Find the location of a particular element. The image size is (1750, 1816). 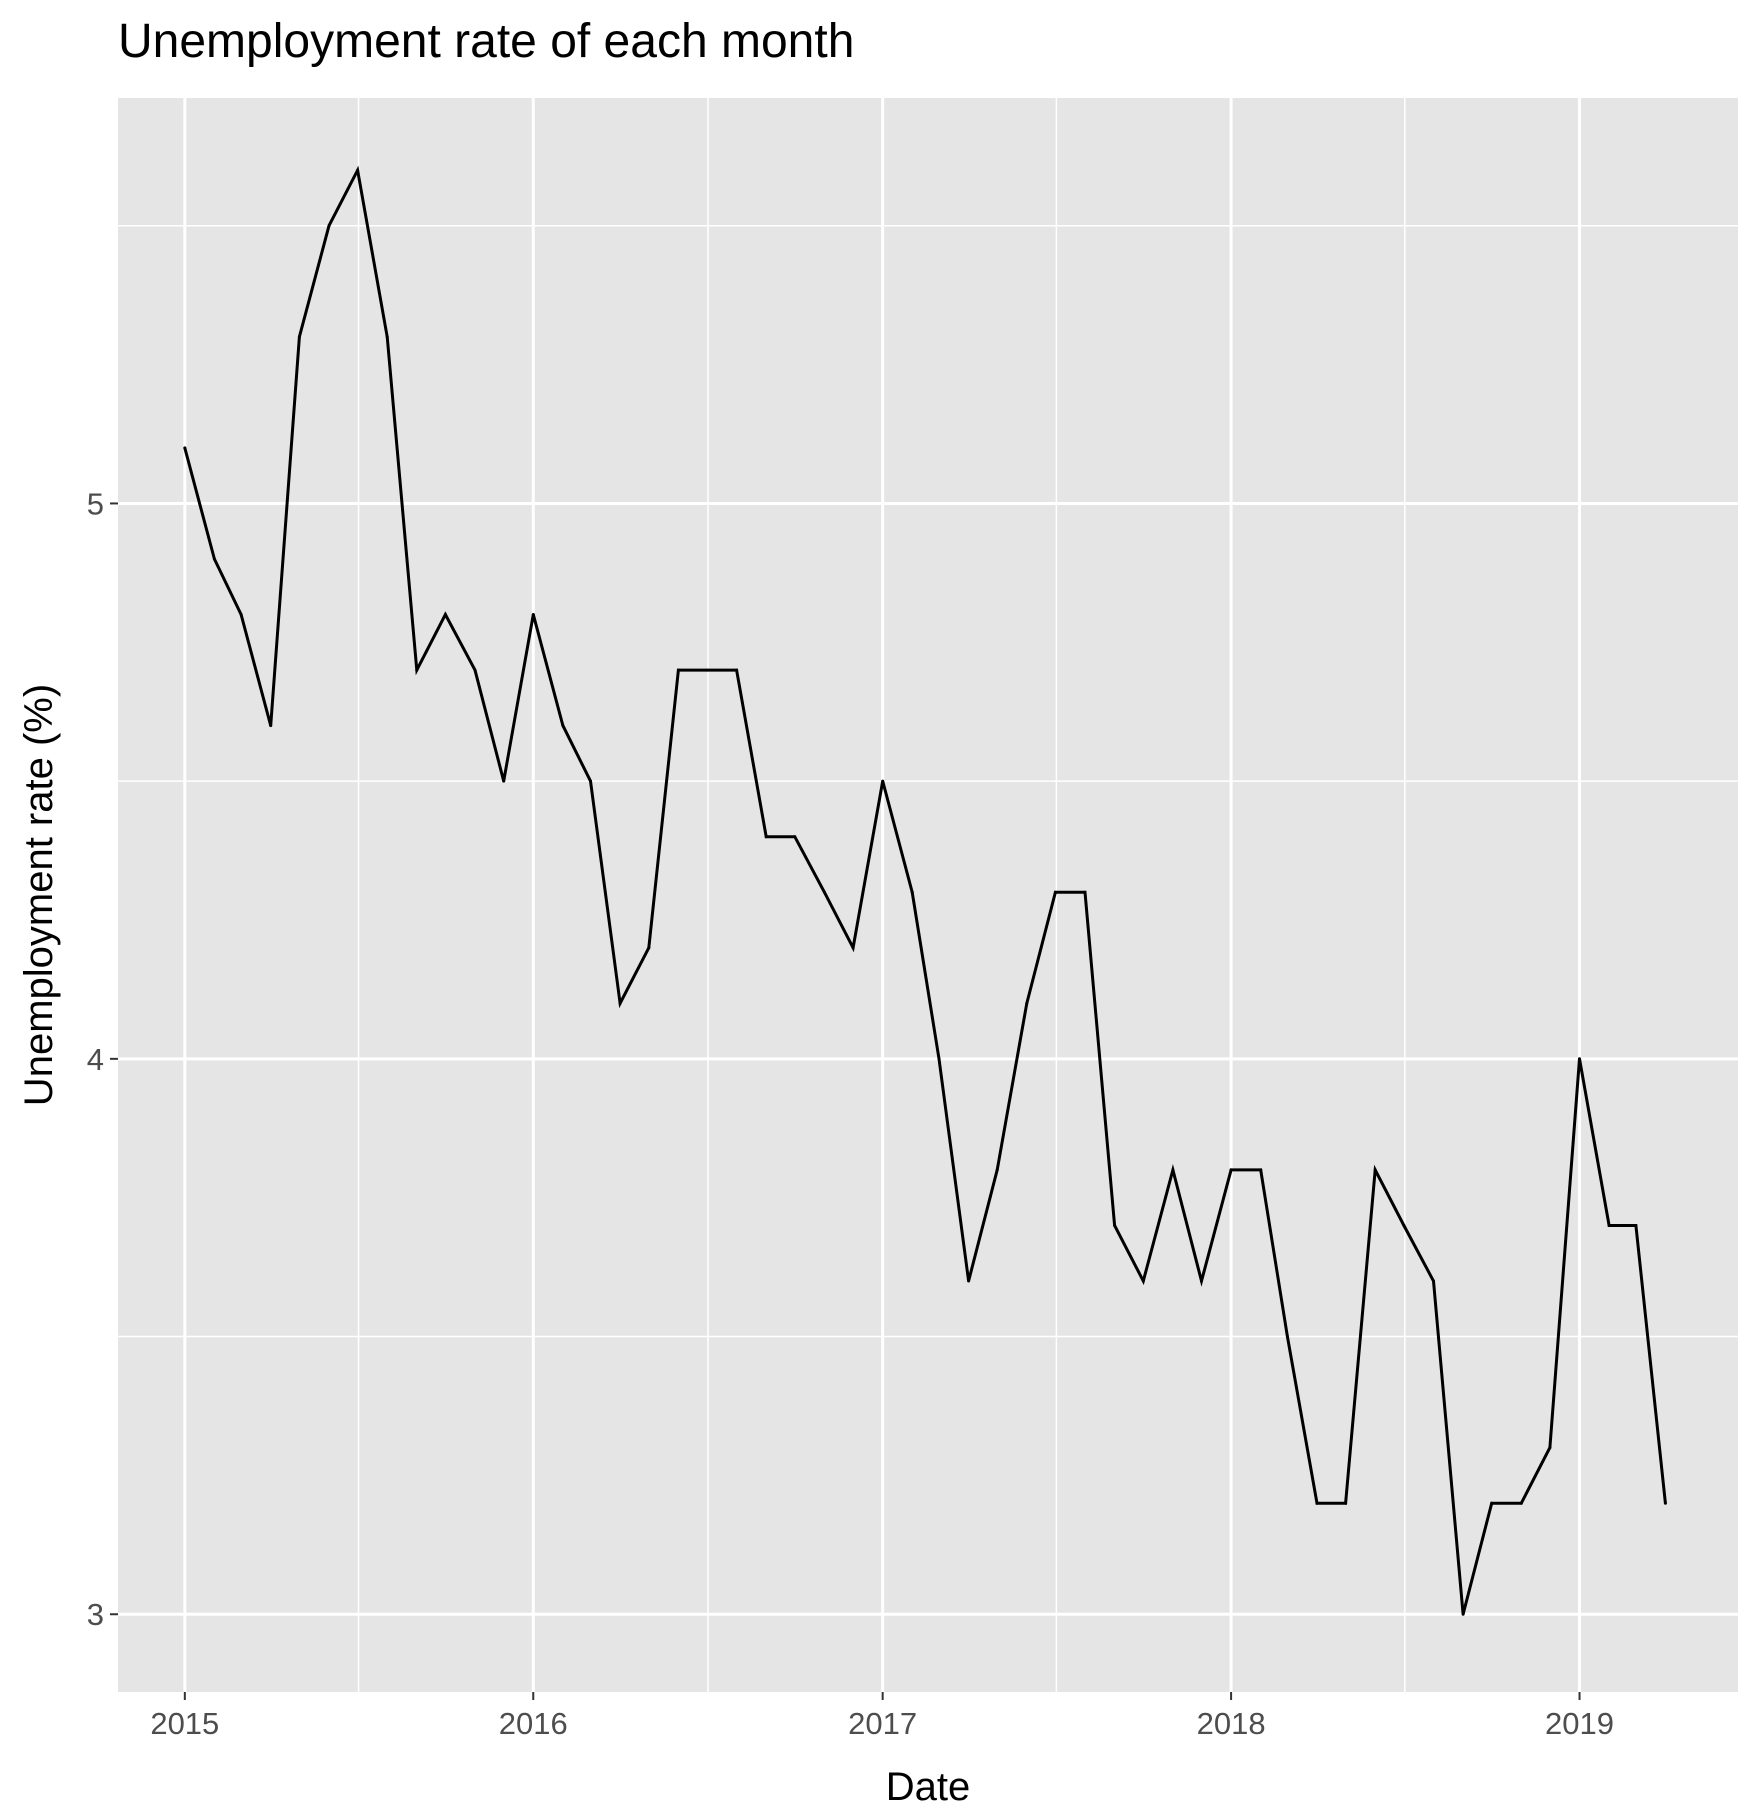

x-tick-label: 2015 is located at coordinates (184, 1723).